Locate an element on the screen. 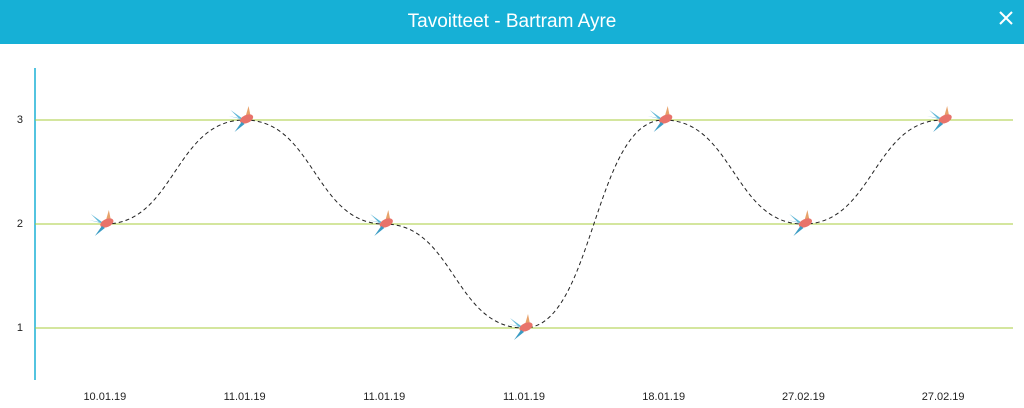  y-tick-label: 3 is located at coordinates (20, 120).